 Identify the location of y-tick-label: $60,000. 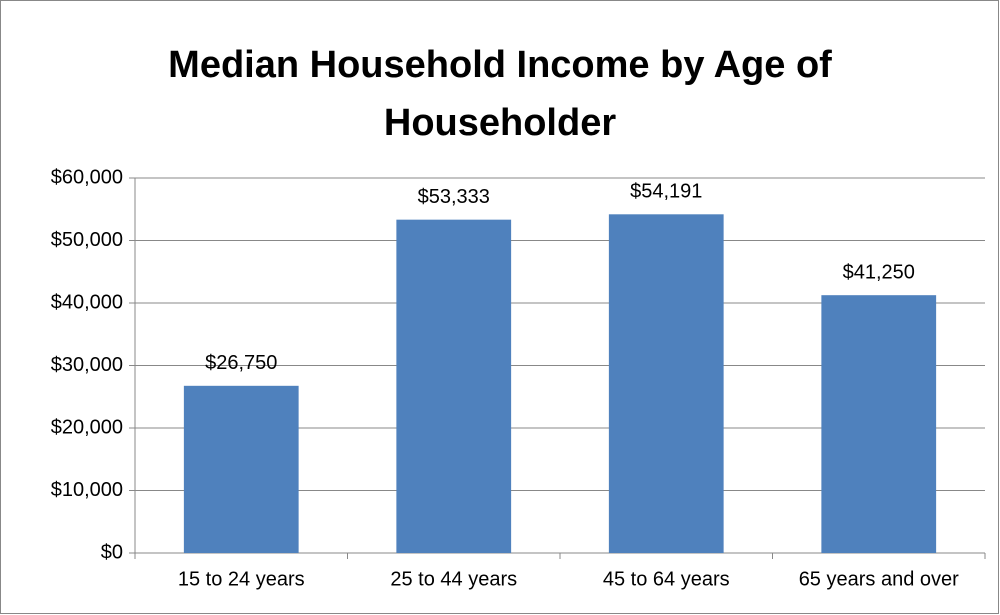
(87, 177).